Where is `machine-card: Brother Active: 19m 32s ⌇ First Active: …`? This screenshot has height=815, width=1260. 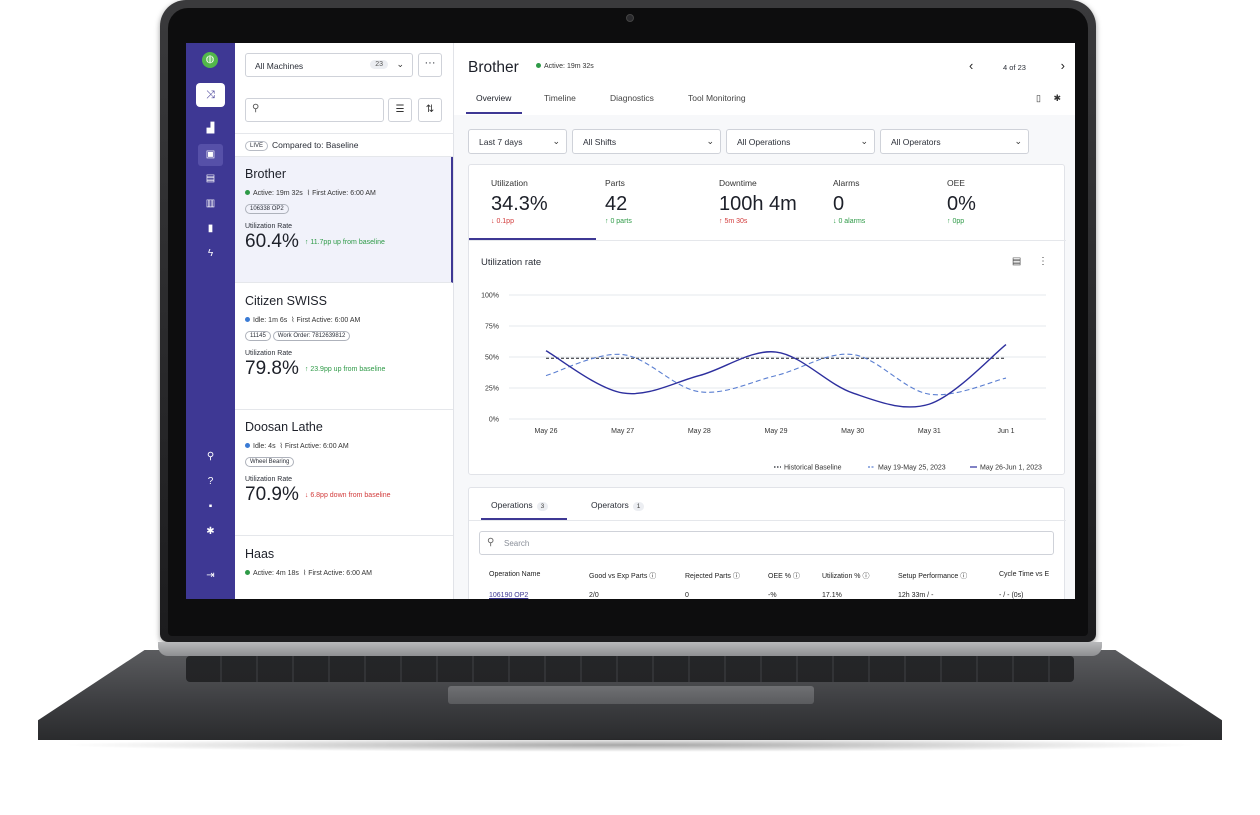 machine-card: Brother Active: 19m 32s ⌇ First Active: … is located at coordinates (344, 220).